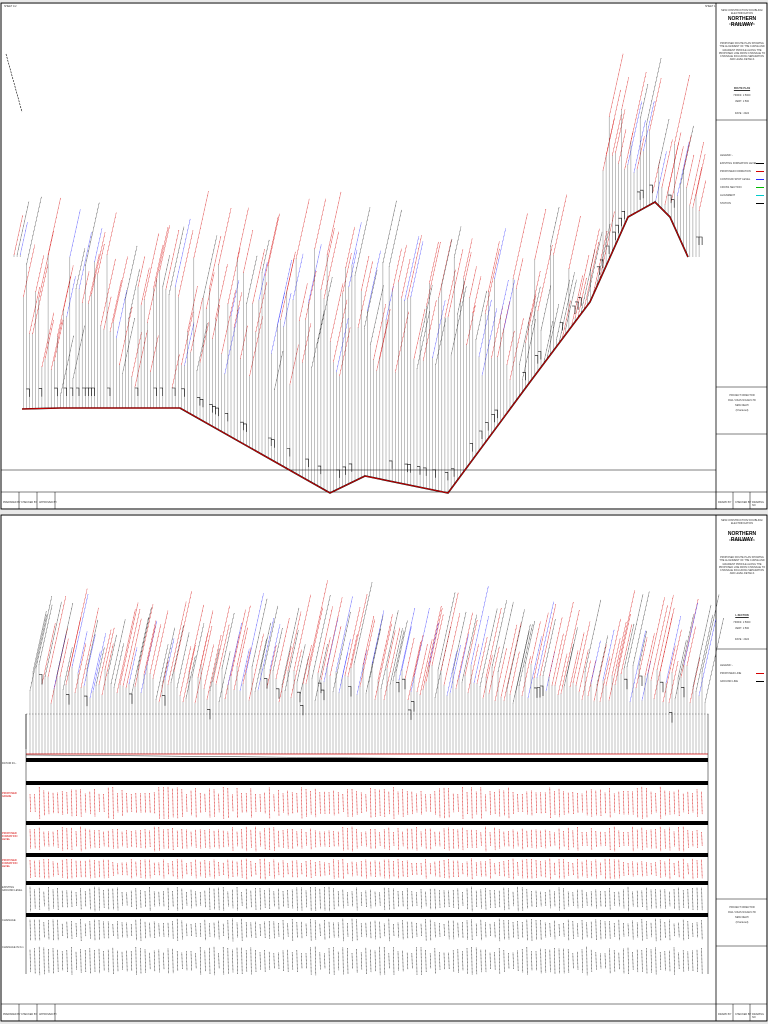 Image resolution: width=768 pixels, height=1024 pixels. Describe the element at coordinates (742, 410) in the screenshot. I see `signature-line4: (Chartered)` at that location.